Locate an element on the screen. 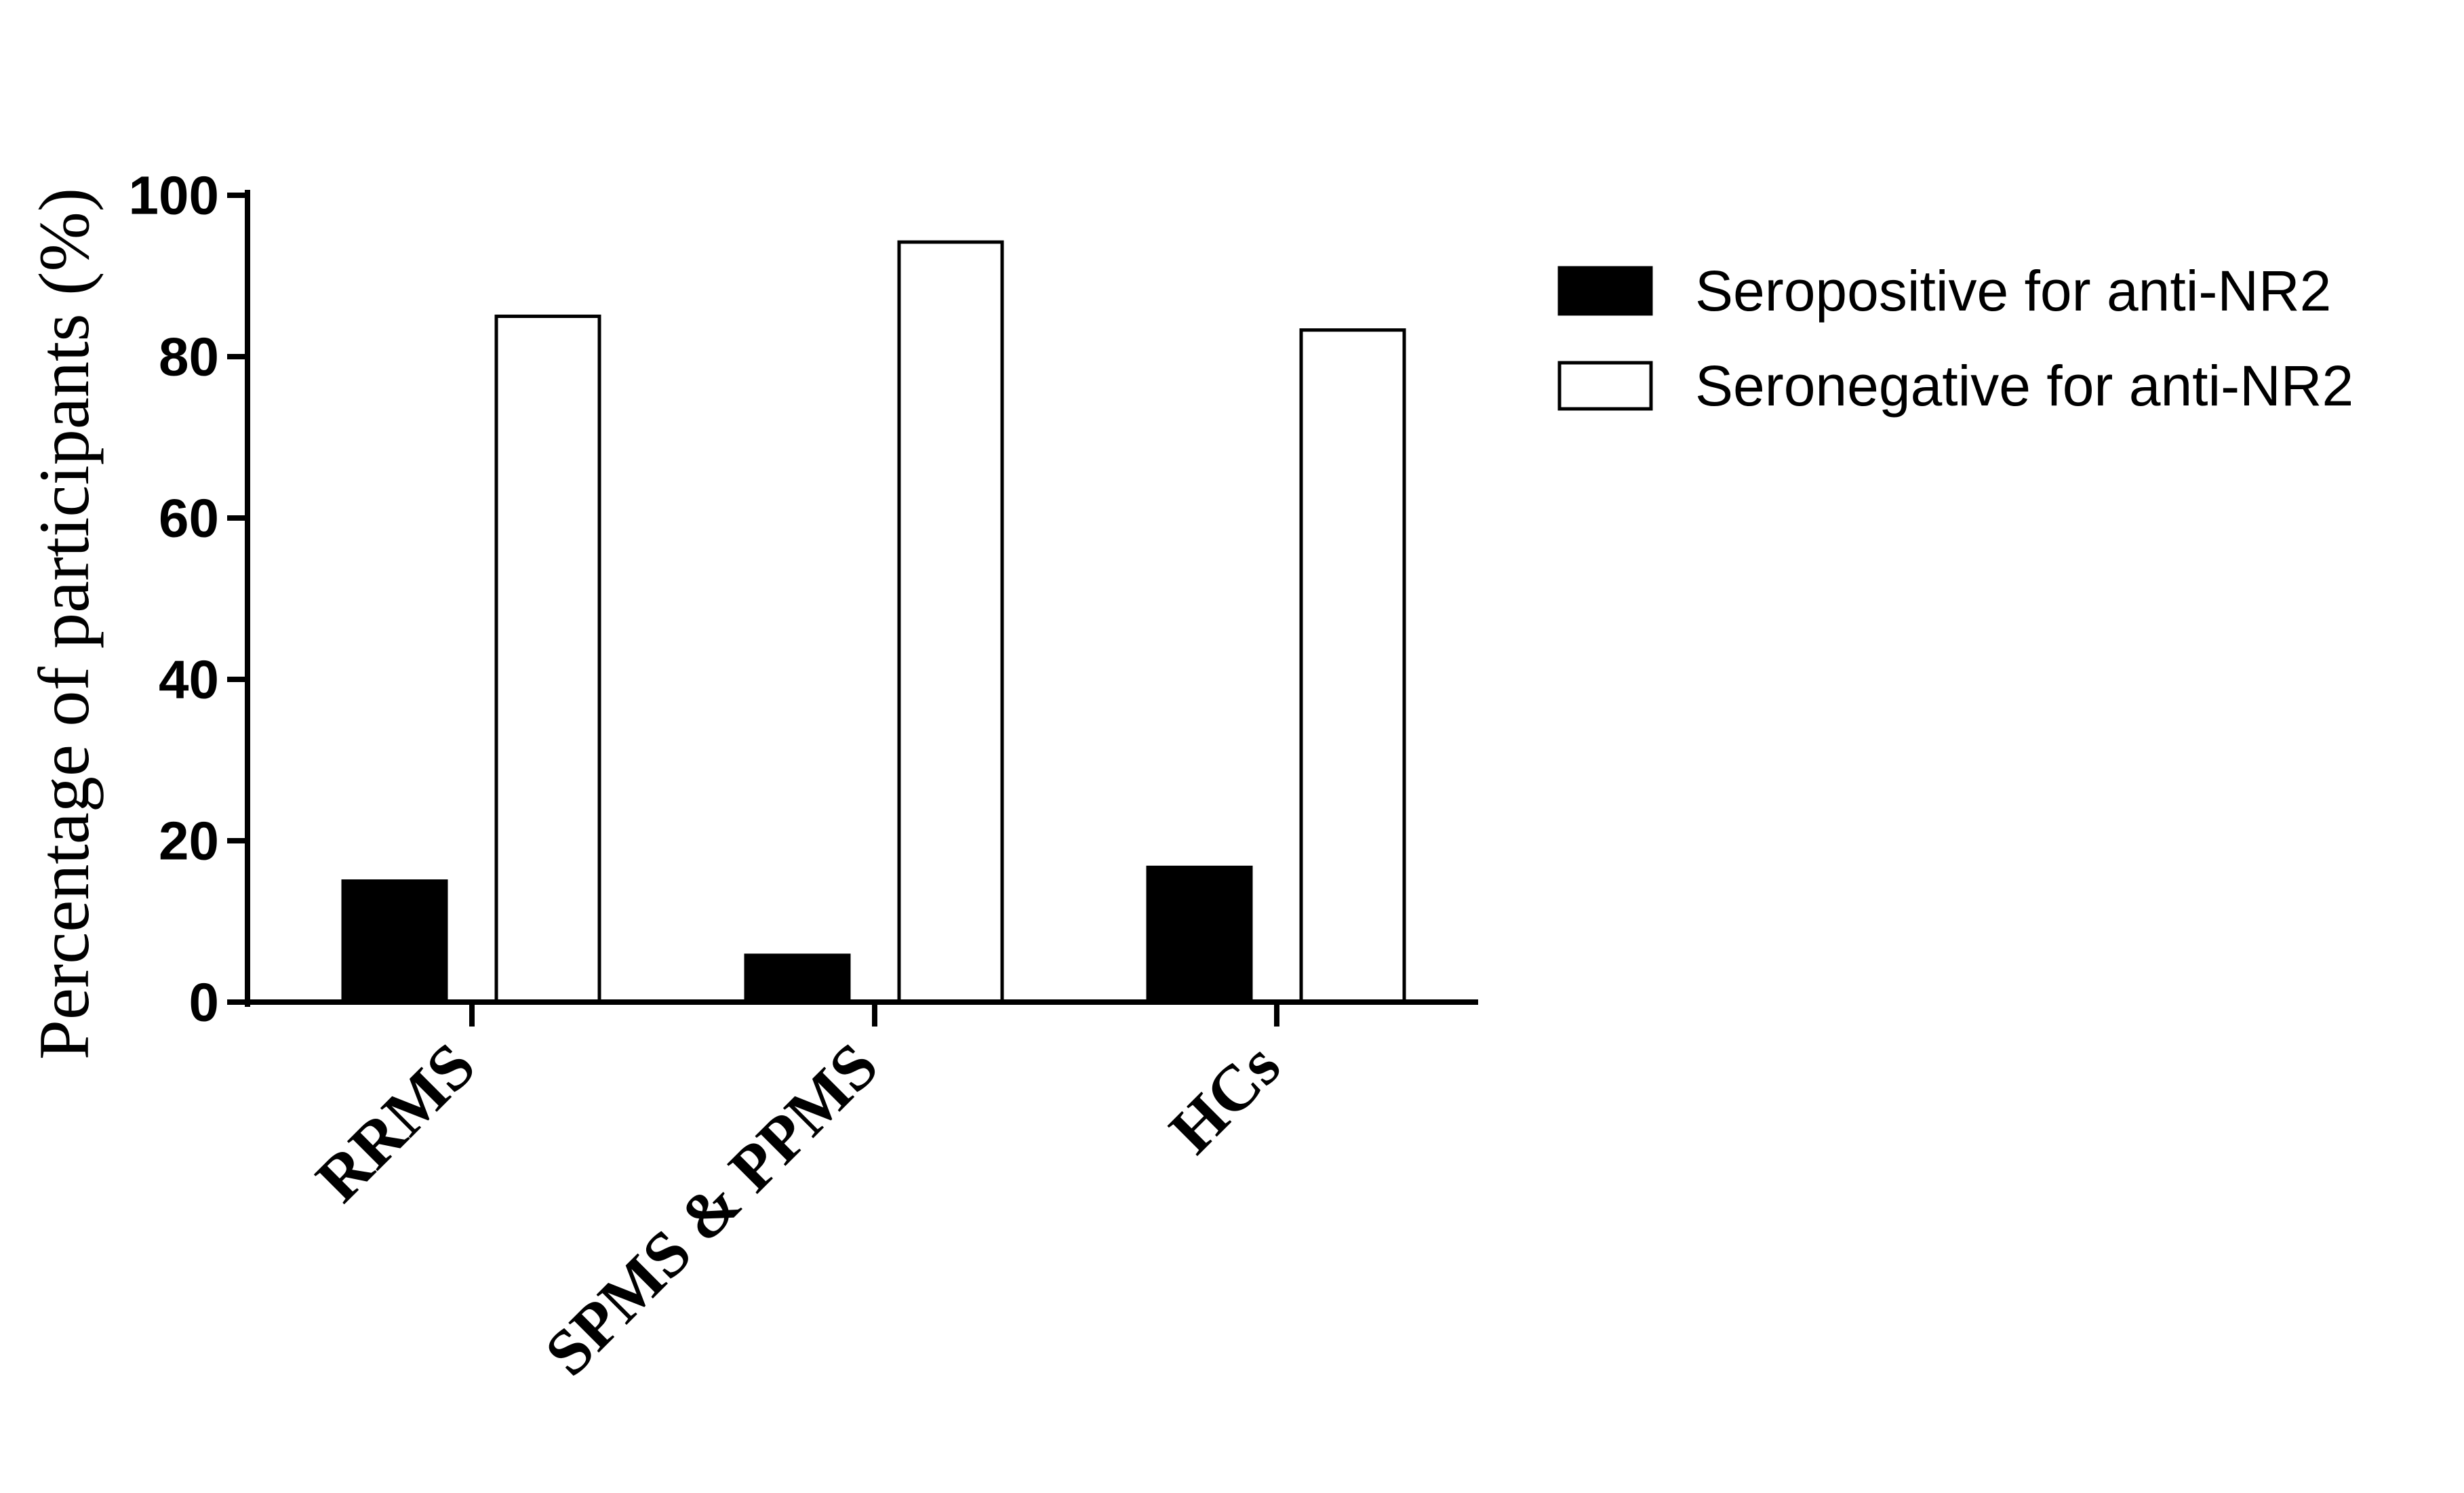 The height and width of the screenshot is (1493, 2464). x-category-label-1: RRMS is located at coordinates (395, 1122).